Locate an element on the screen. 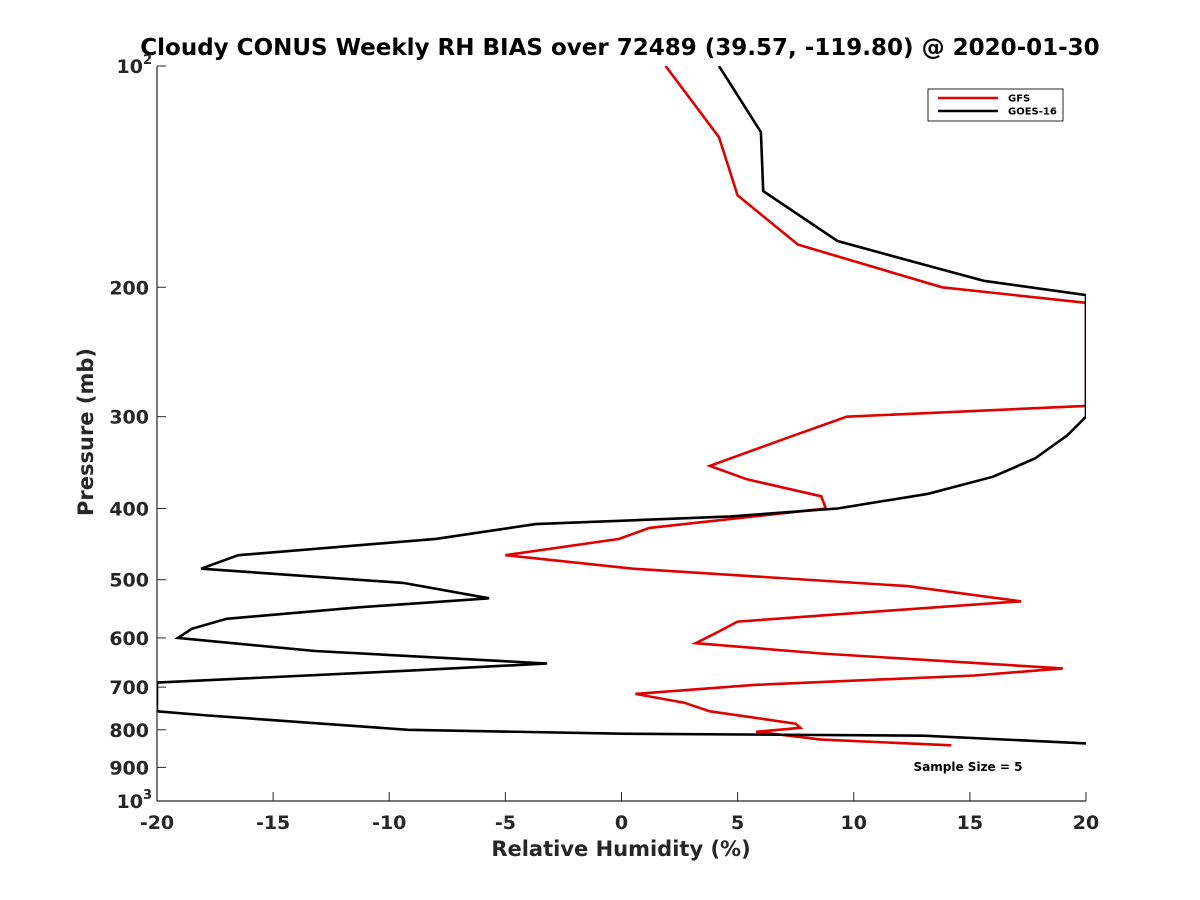 The height and width of the screenshot is (900, 1200). legend-label: GOES-16 is located at coordinates (1032, 112).